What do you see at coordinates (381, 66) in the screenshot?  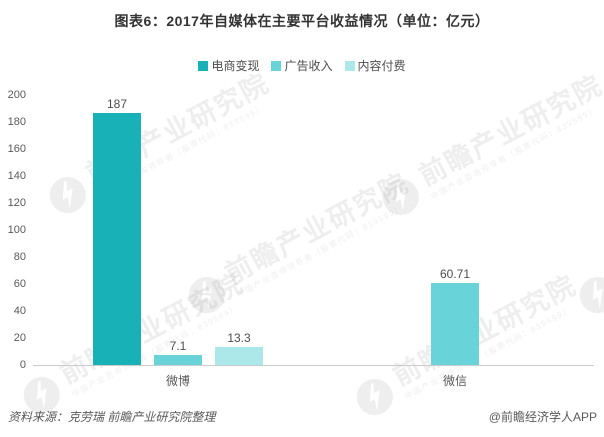 I see `legend-label: 内容付费` at bounding box center [381, 66].